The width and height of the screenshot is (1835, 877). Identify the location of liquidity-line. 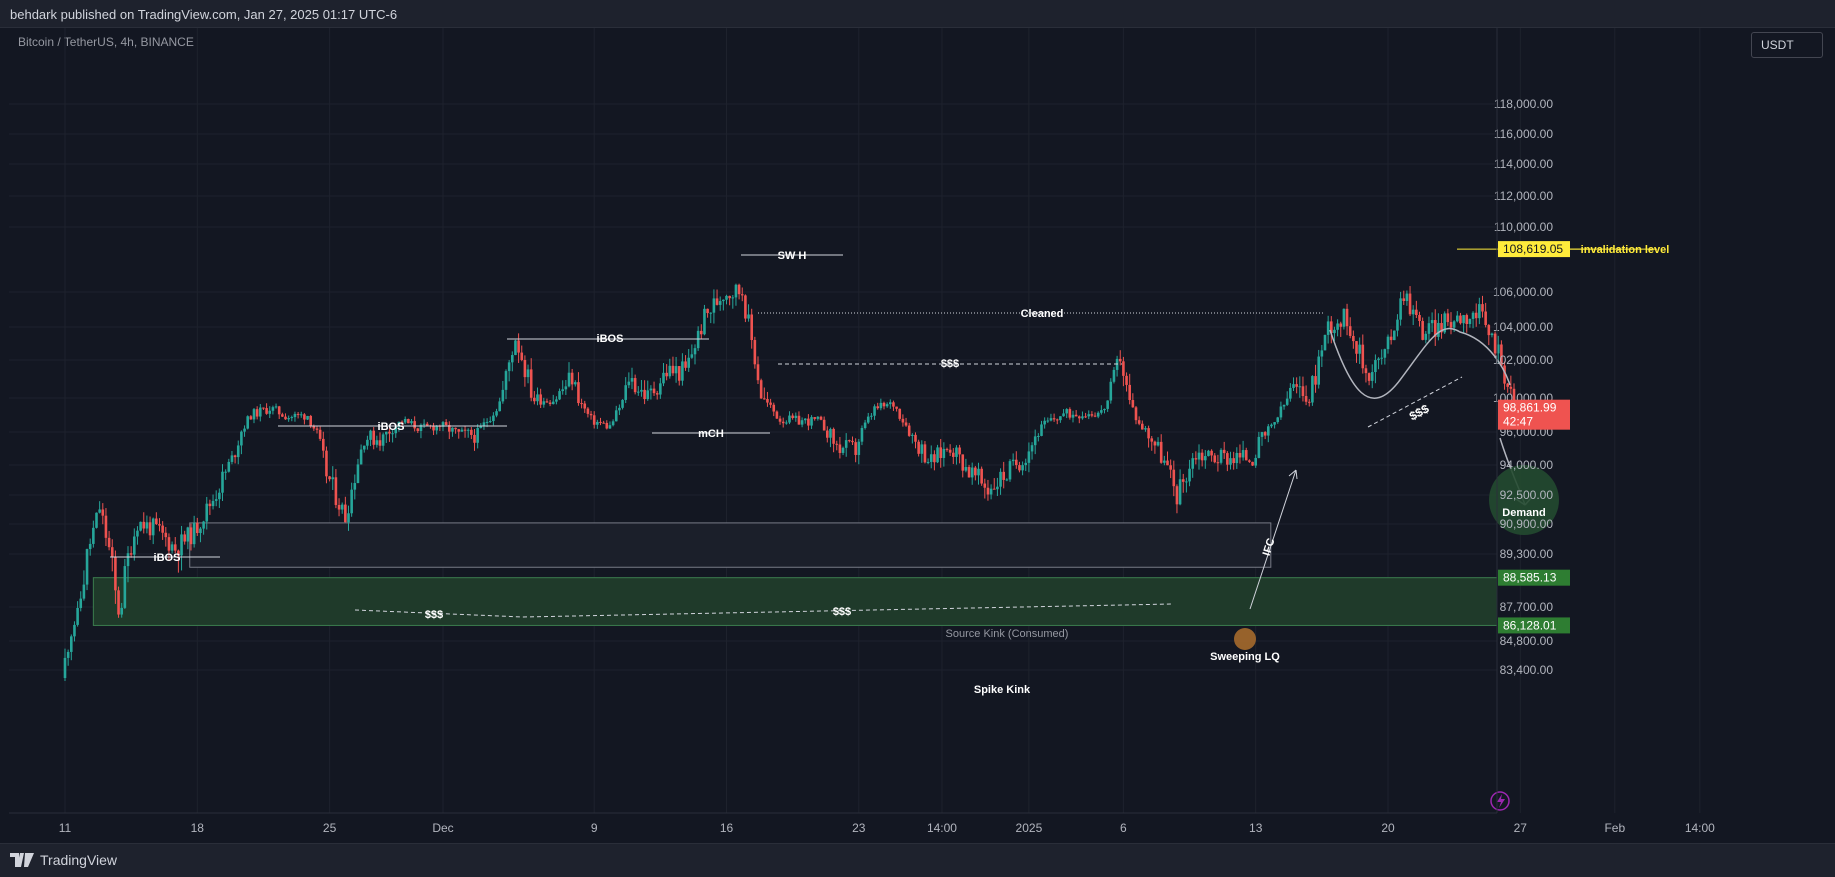
(1415, 402).